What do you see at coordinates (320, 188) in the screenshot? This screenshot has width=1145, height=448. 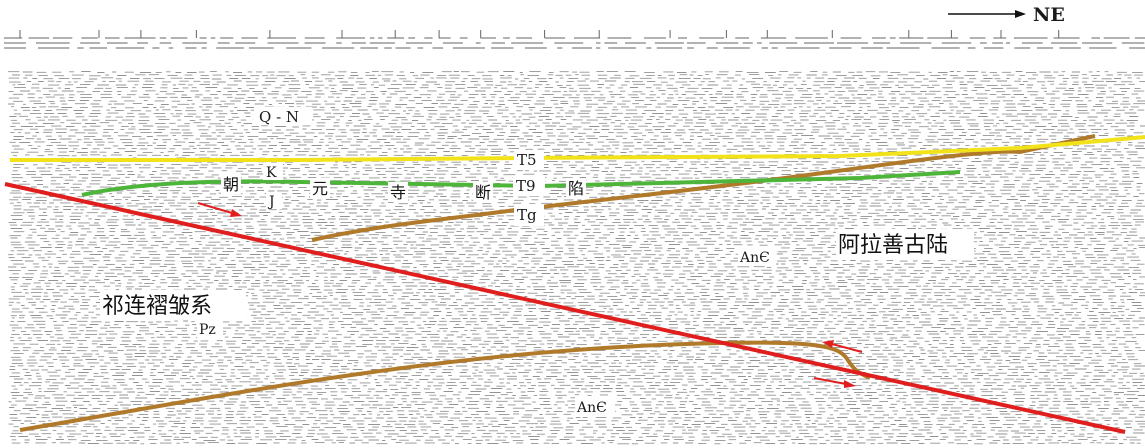 I see `depression-char-2: 元` at bounding box center [320, 188].